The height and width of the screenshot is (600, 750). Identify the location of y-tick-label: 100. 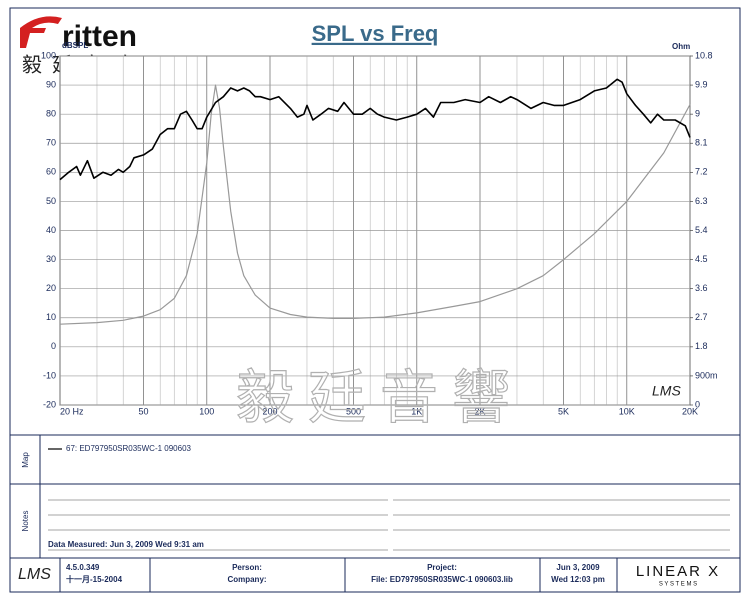
(48, 55).